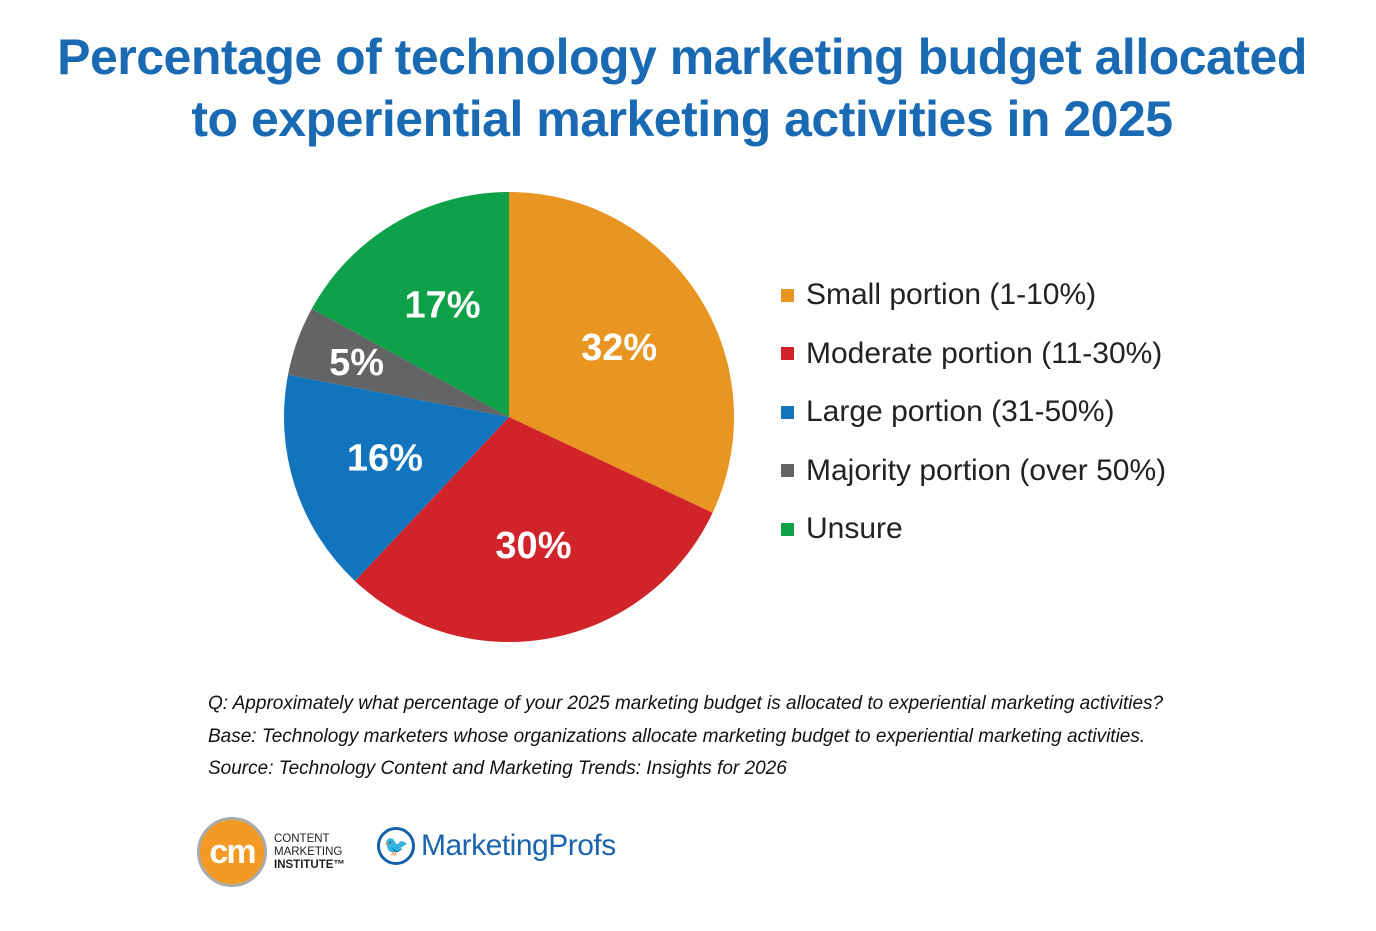 The image size is (1376, 931). I want to click on legend-item: Majority portion (over 50%), so click(973, 471).